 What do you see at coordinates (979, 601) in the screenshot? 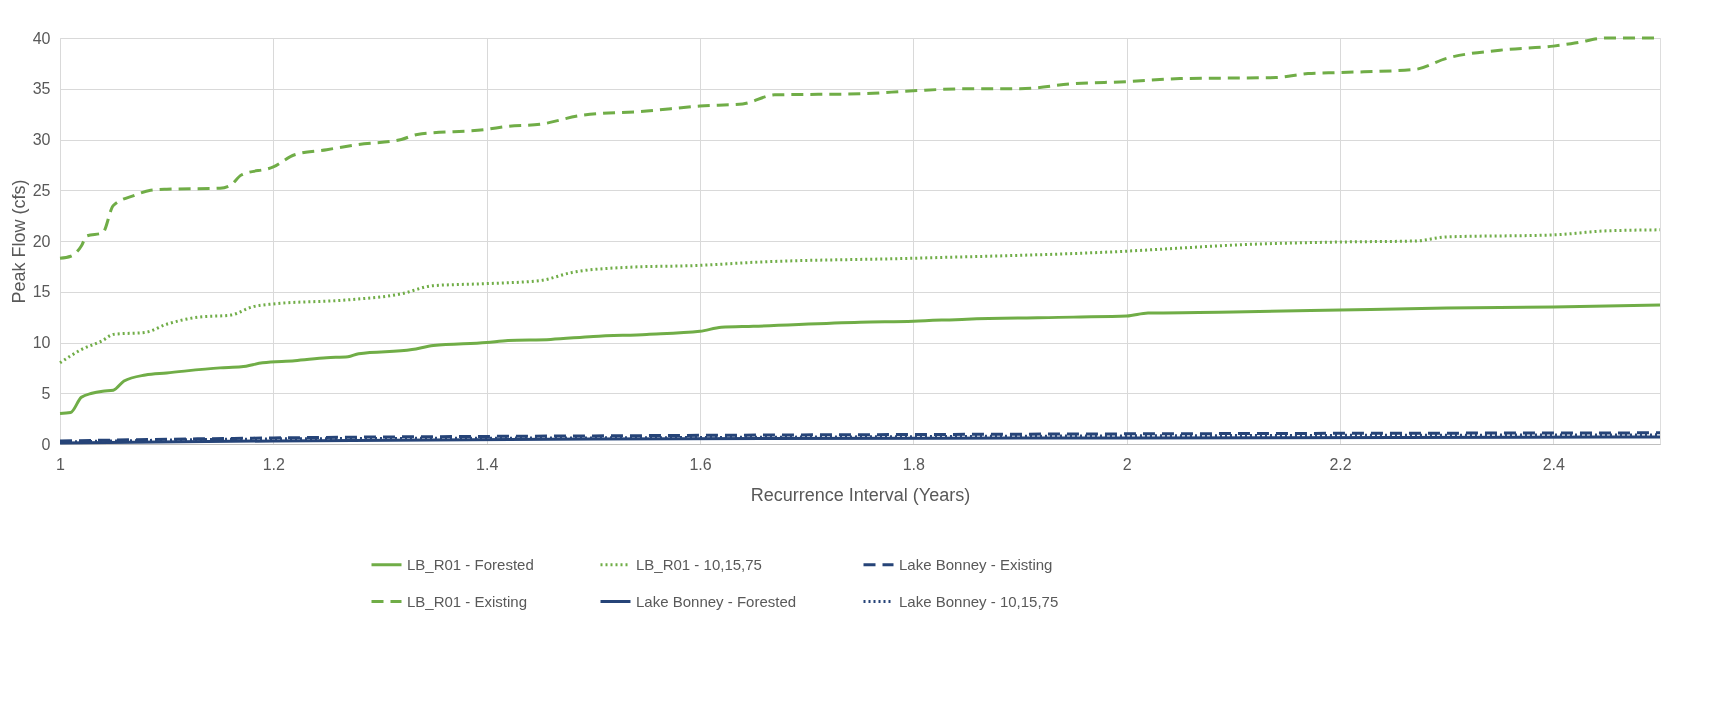
I see `legend-label: Lake Bonney - 10,15,75` at bounding box center [979, 601].